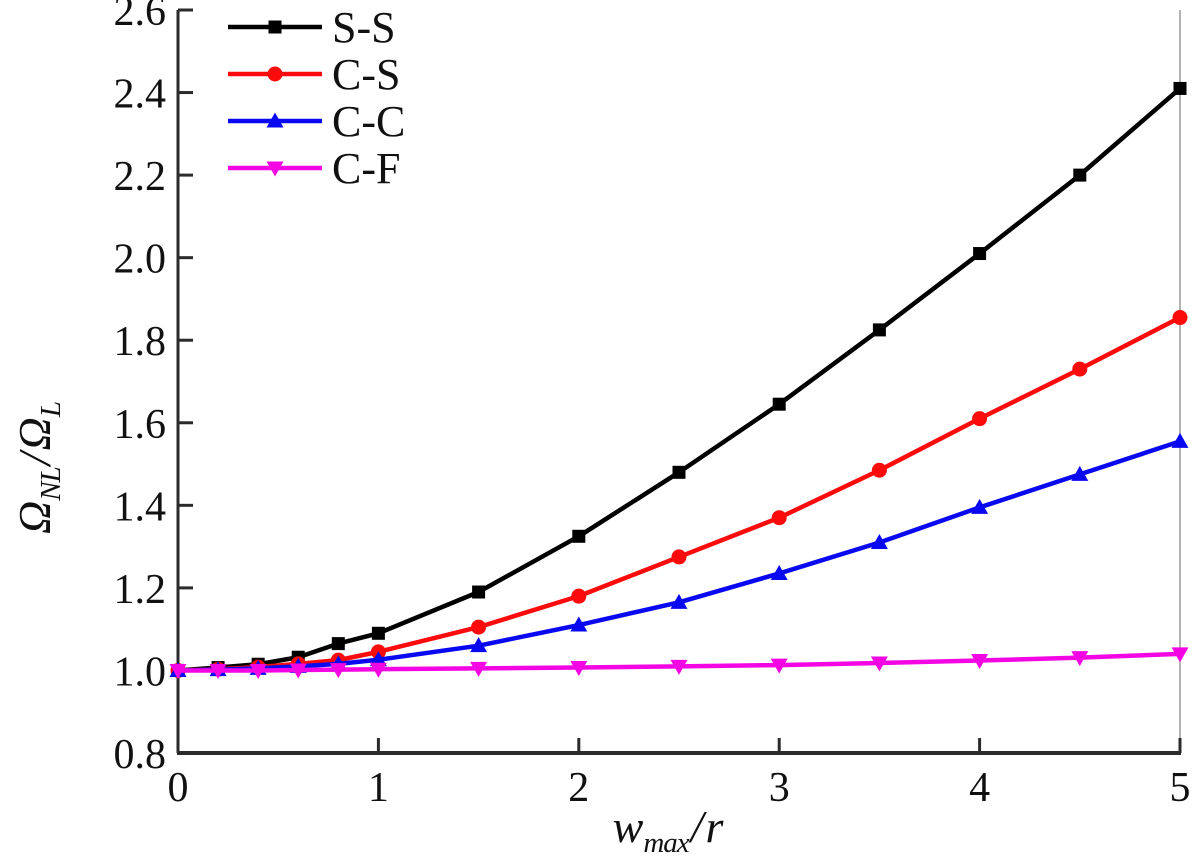  What do you see at coordinates (140, 672) in the screenshot?
I see `y-tick-label: 1.0` at bounding box center [140, 672].